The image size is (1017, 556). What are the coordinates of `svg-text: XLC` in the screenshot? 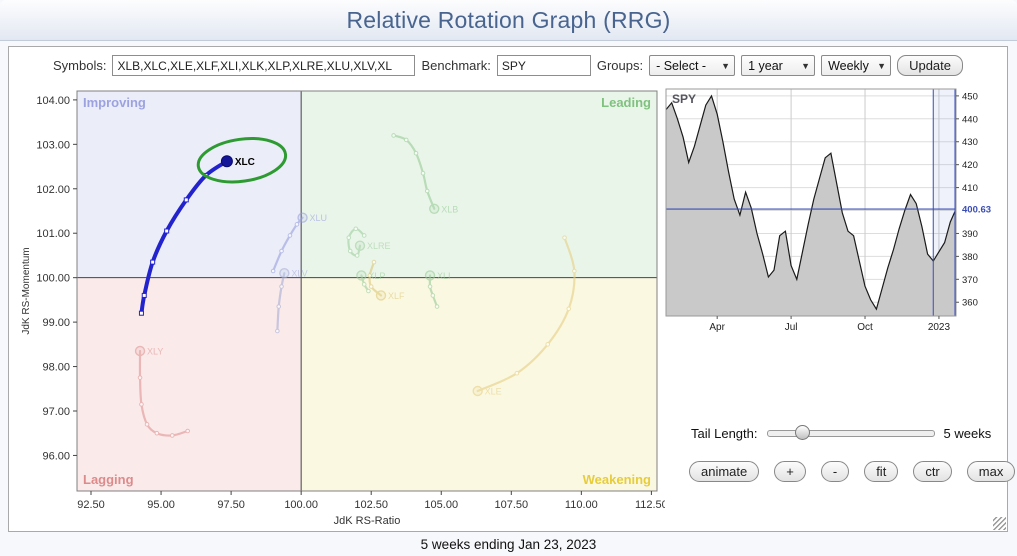 It's located at (245, 162).